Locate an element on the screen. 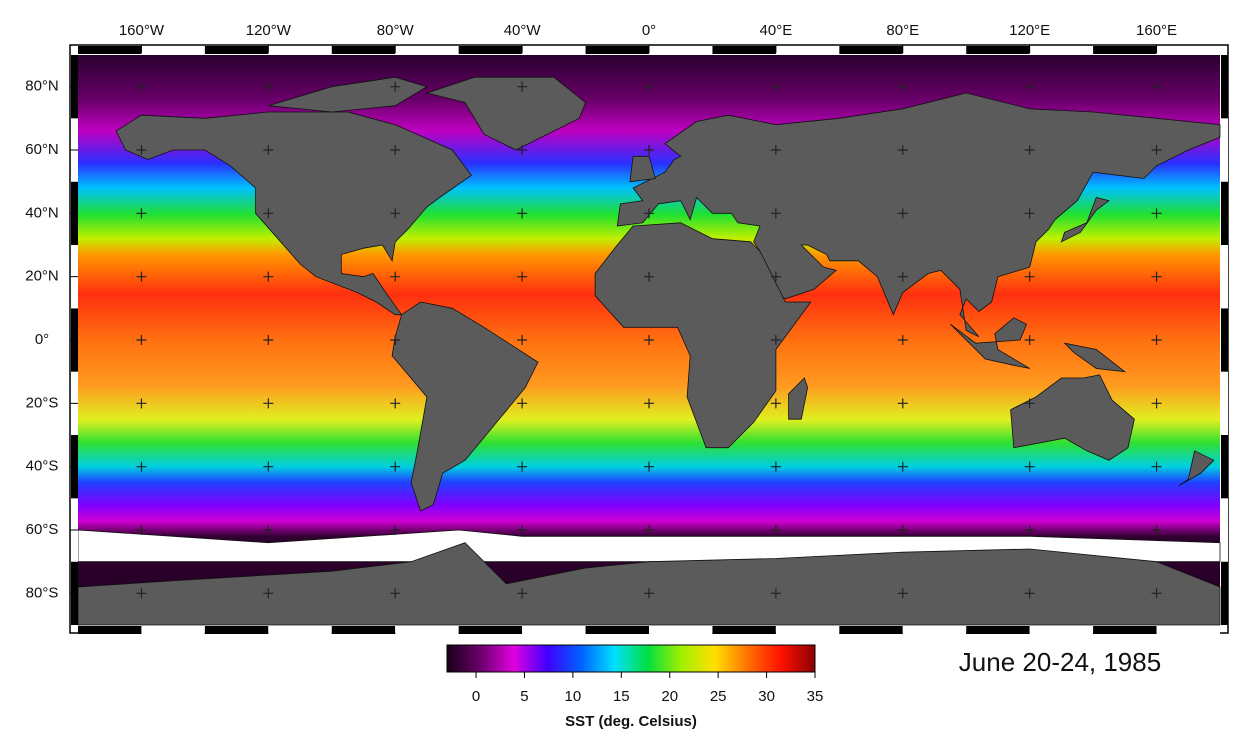  lat-tick-label: 20°S is located at coordinates (42, 402).